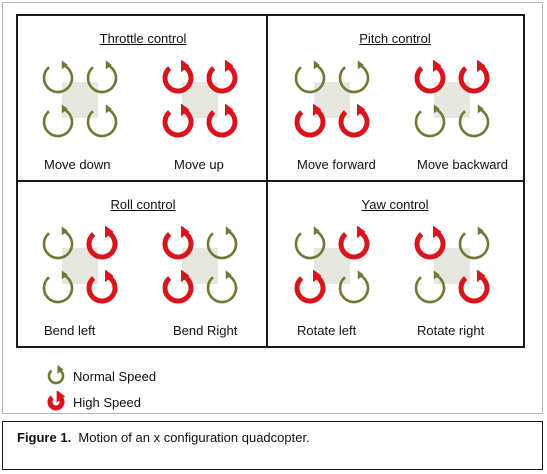 The height and width of the screenshot is (474, 547). Describe the element at coordinates (56, 375) in the screenshot. I see `normal-speed-rotor-icon` at that location.